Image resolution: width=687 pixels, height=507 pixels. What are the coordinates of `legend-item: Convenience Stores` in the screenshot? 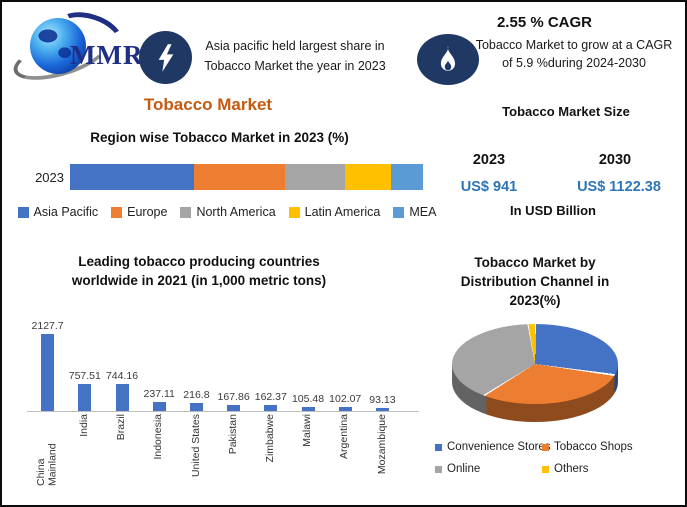 It's located at (493, 447).